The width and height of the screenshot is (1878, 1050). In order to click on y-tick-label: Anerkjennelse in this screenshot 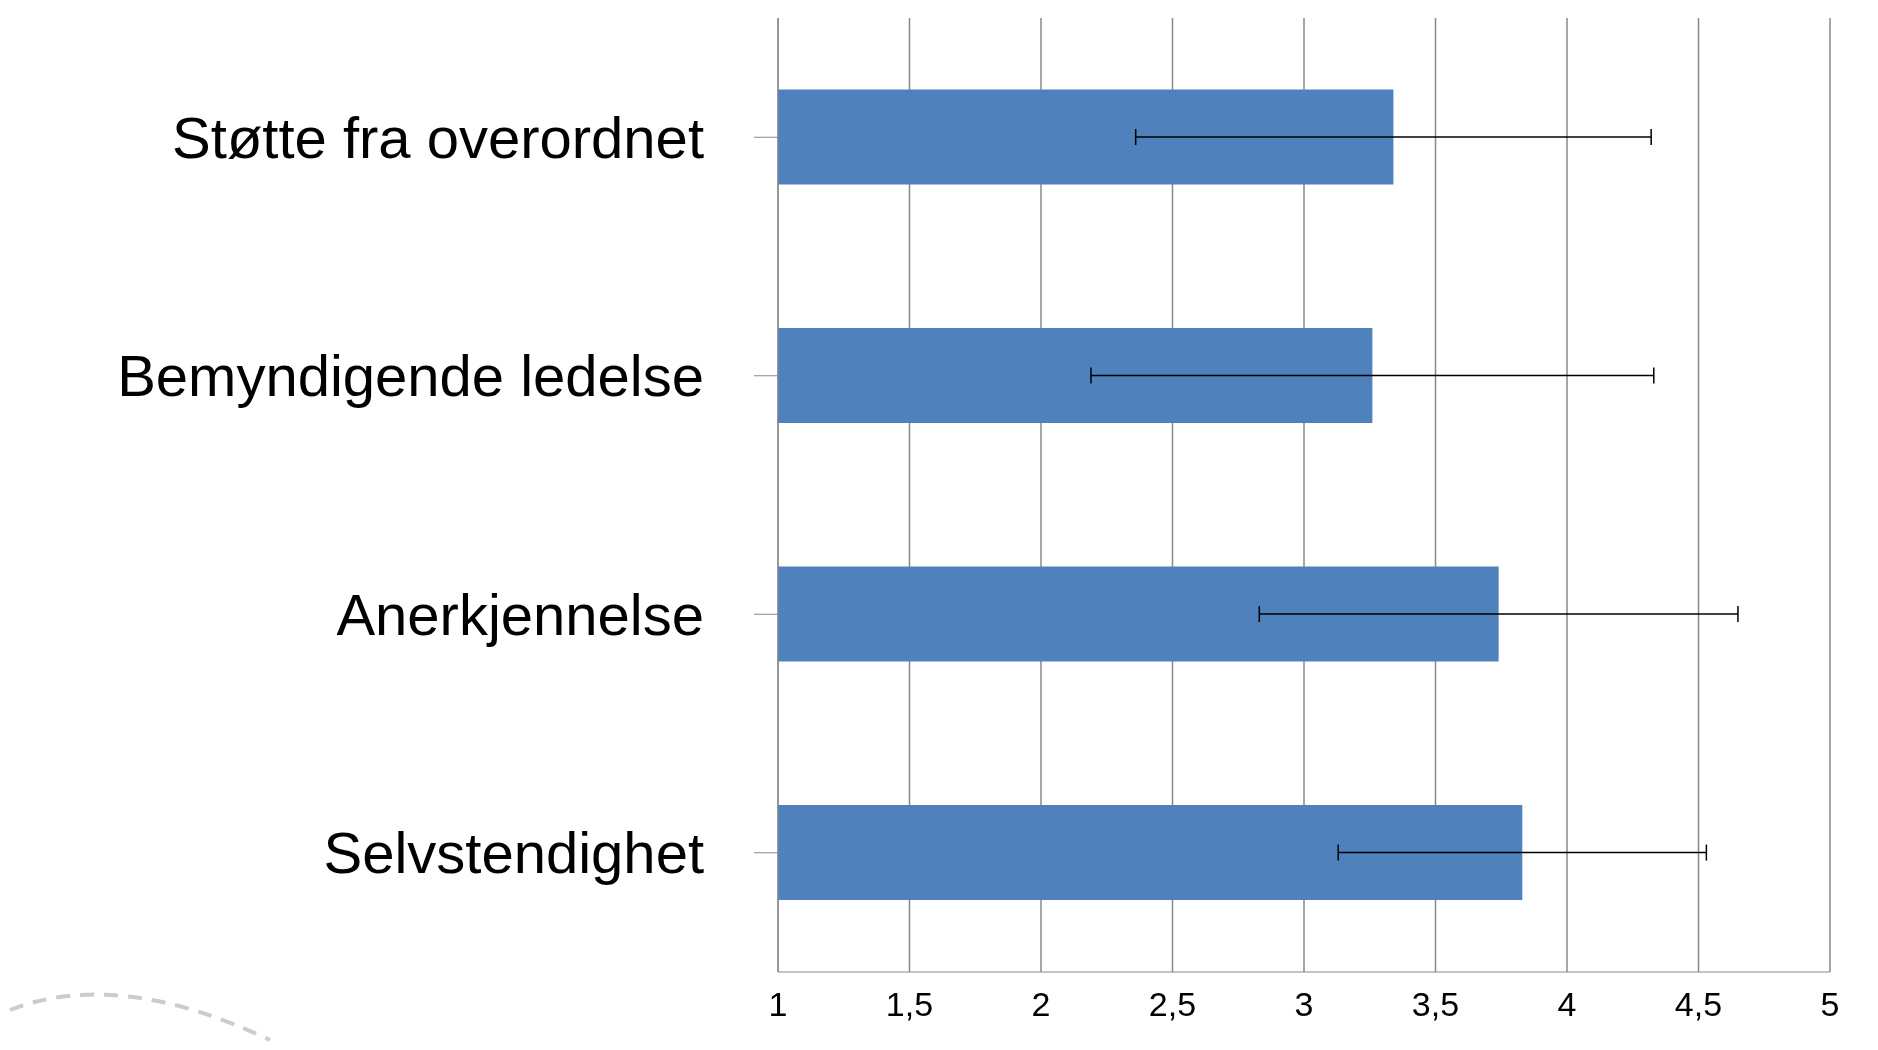, I will do `click(520, 614)`.